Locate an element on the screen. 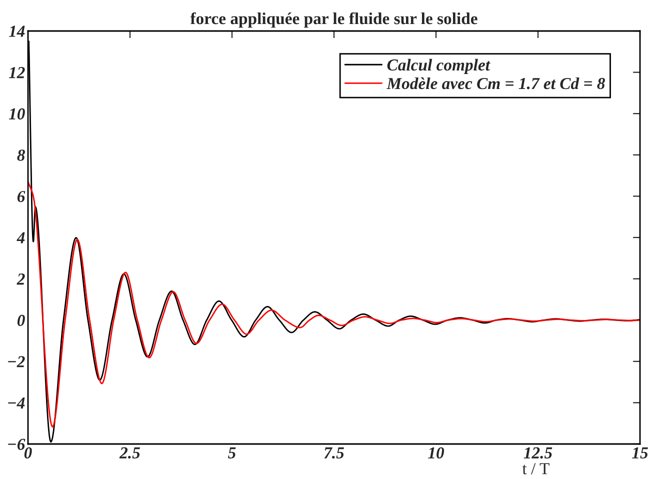  y-tick-label: −2 is located at coordinates (16, 362).